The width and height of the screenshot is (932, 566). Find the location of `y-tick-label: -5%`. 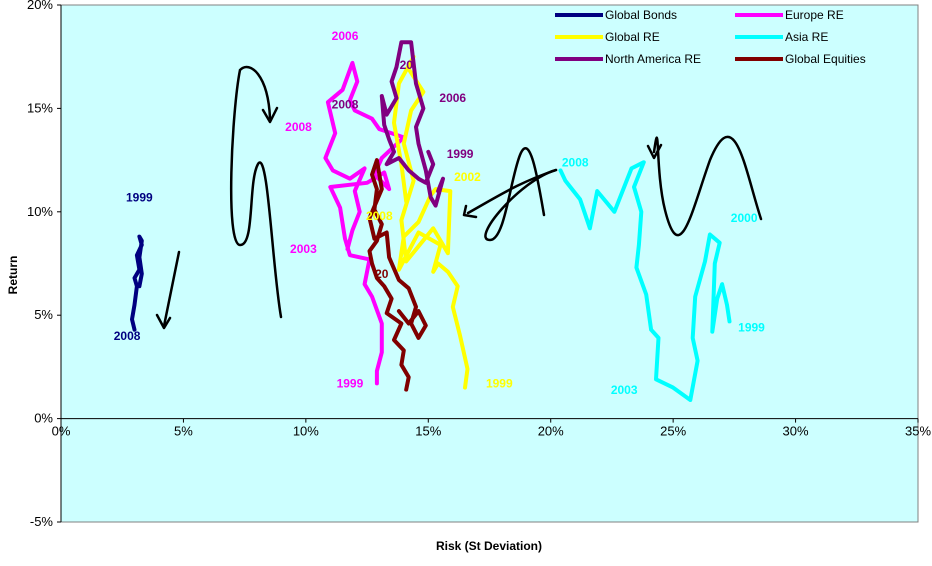

y-tick-label: -5% is located at coordinates (42, 521).